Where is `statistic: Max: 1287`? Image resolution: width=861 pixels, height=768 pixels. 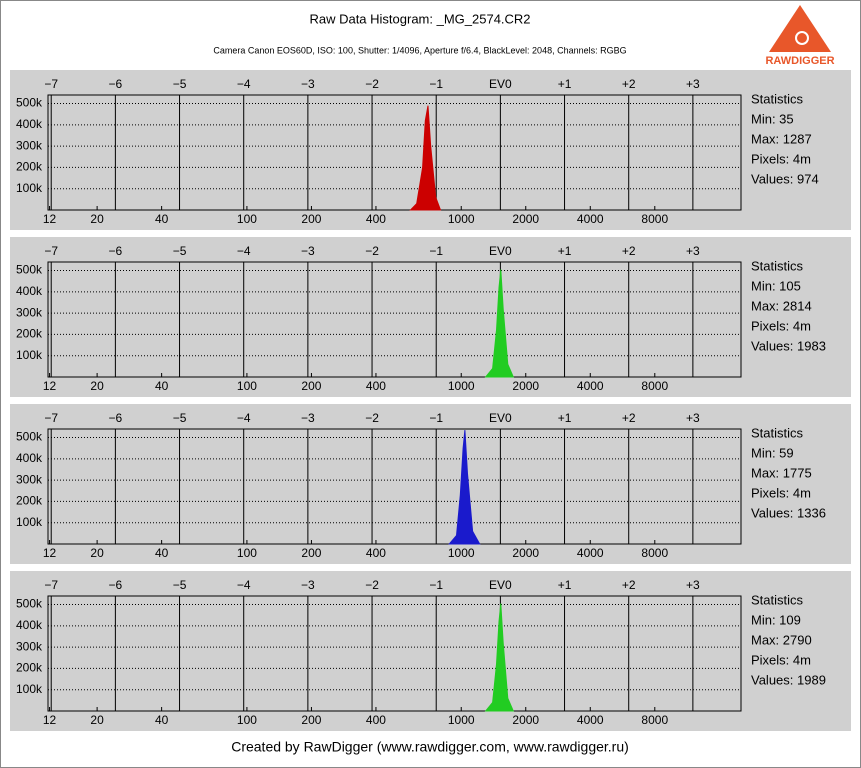
statistic: Max: 1287 is located at coordinates (781, 138).